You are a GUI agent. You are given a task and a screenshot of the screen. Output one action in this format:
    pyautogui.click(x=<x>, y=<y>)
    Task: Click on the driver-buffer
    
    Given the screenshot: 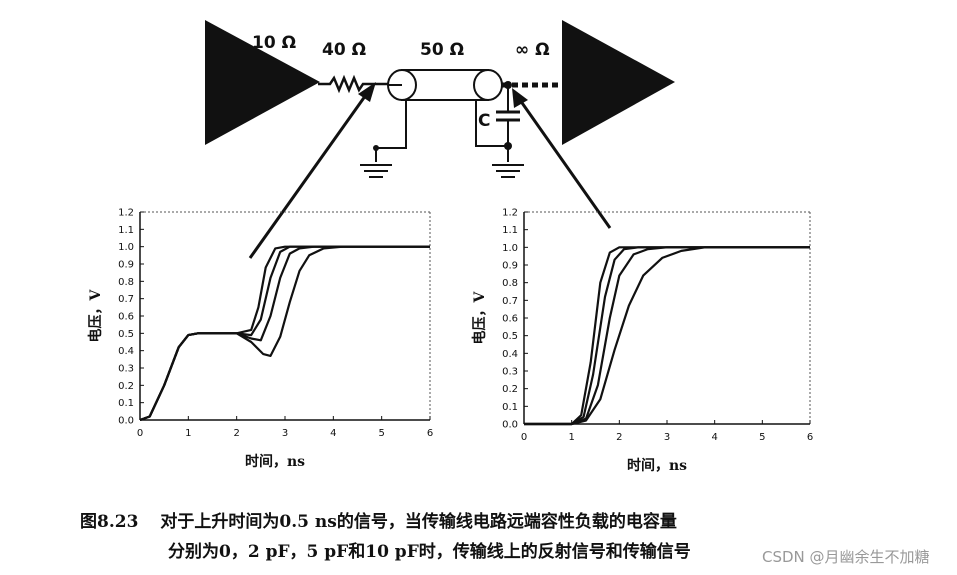 What is the action you would take?
    pyautogui.click(x=262, y=82)
    